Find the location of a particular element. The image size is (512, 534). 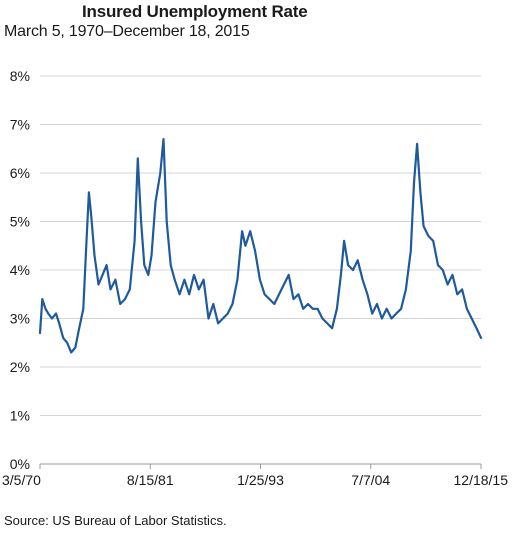

y-tick-label: 7% is located at coordinates (20, 125).